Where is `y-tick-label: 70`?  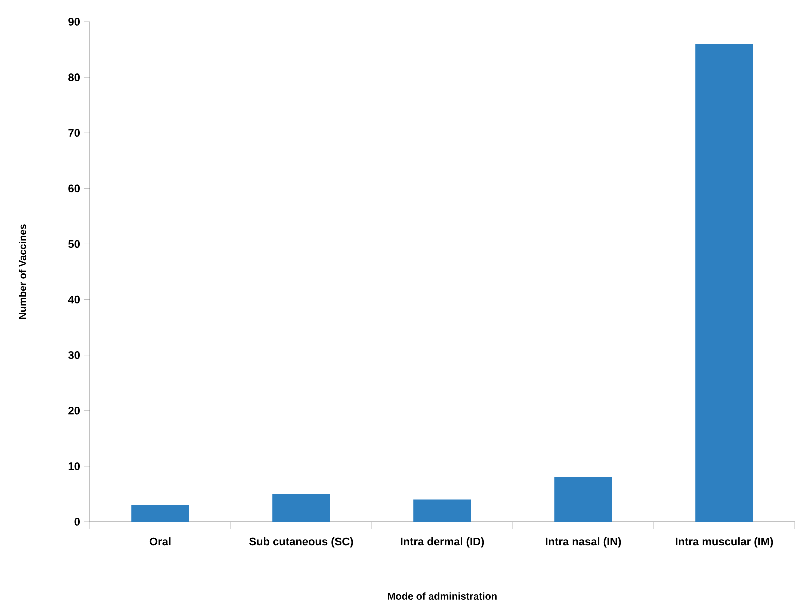 y-tick-label: 70 is located at coordinates (74, 133).